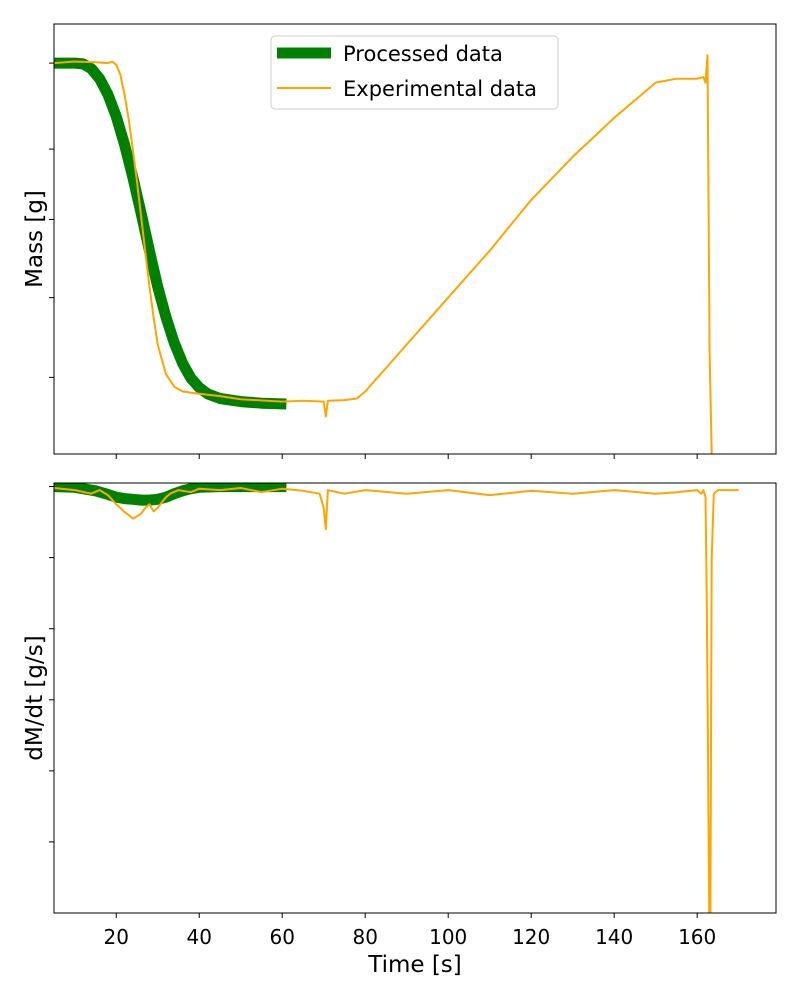  Describe the element at coordinates (697, 937) in the screenshot. I see `x-tick-label: 160` at that location.